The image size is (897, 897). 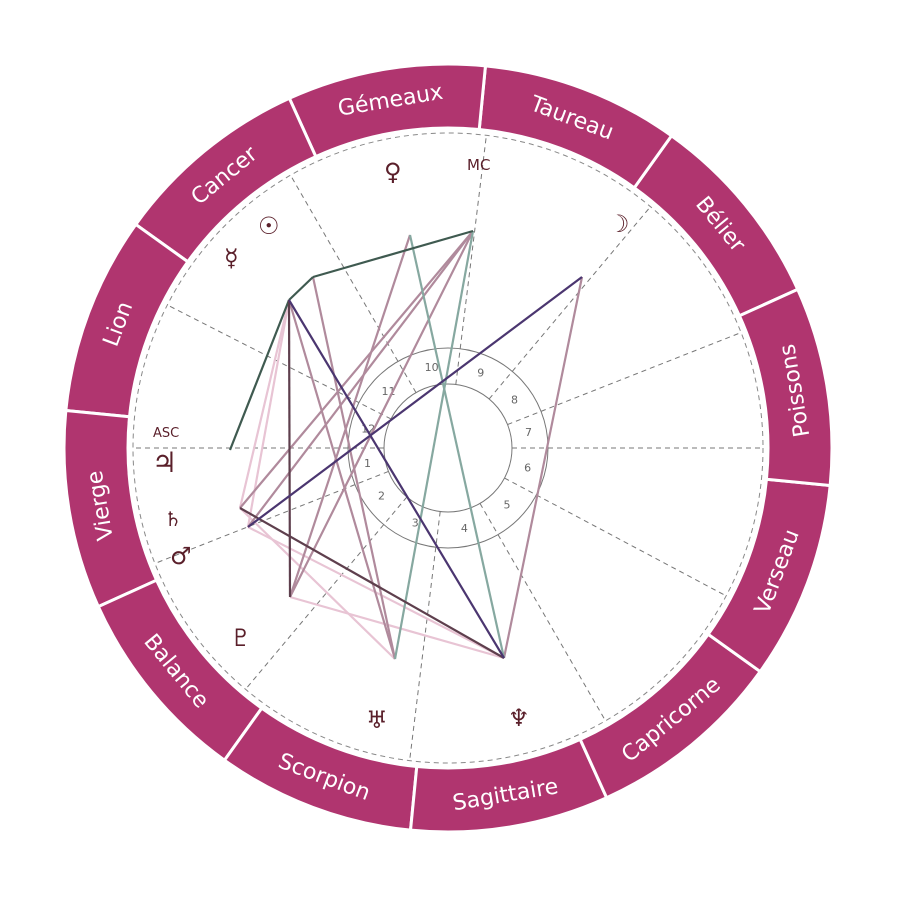 I want to click on neptune-icon: ♆, so click(x=519, y=718).